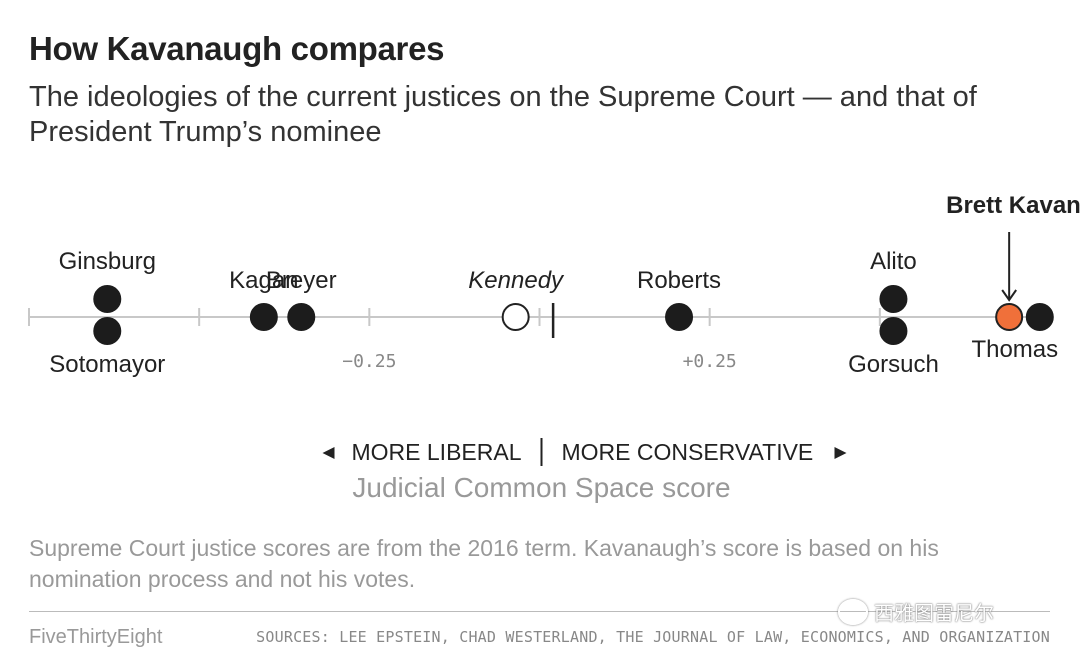 This screenshot has height=665, width=1080. What do you see at coordinates (688, 452) in the screenshot?
I see `direction-conservative: MORE CONSERVATIVE` at bounding box center [688, 452].